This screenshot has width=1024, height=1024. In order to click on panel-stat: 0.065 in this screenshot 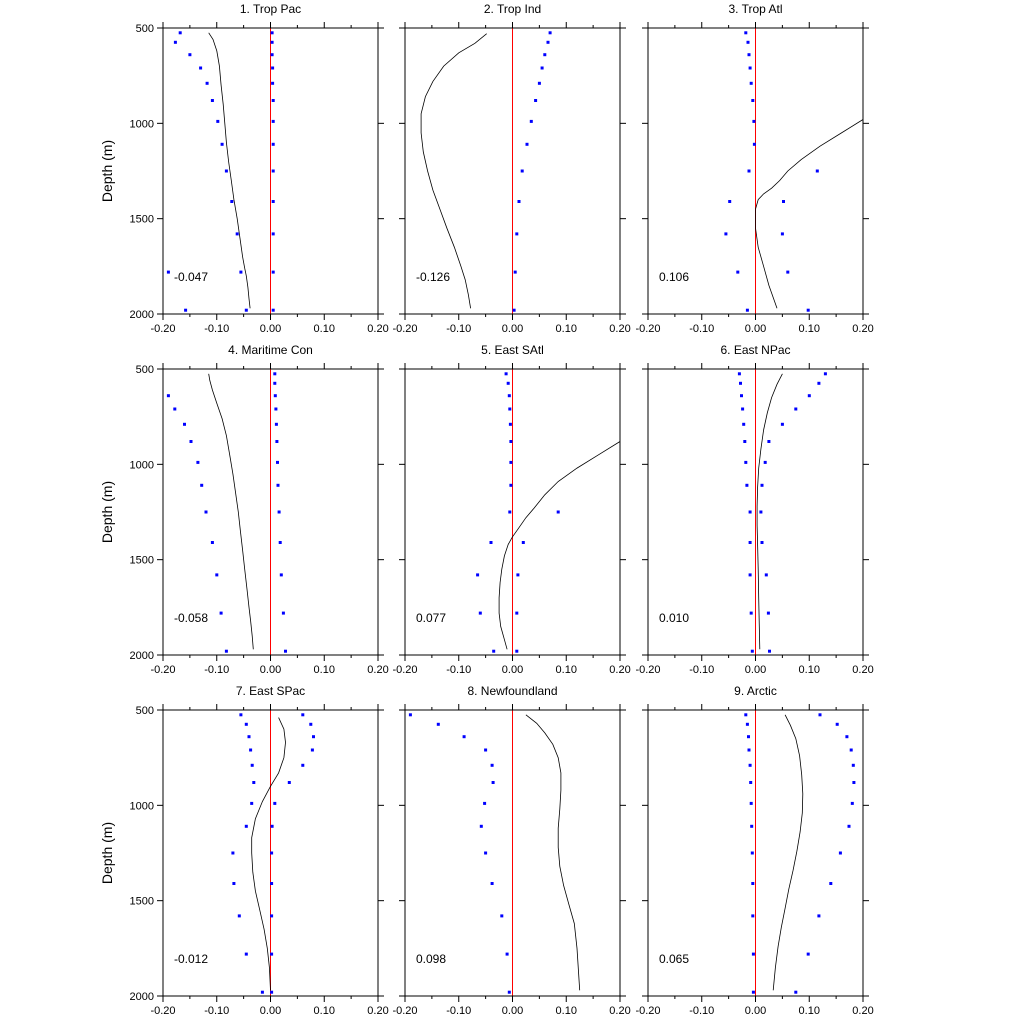, I will do `click(674, 959)`.